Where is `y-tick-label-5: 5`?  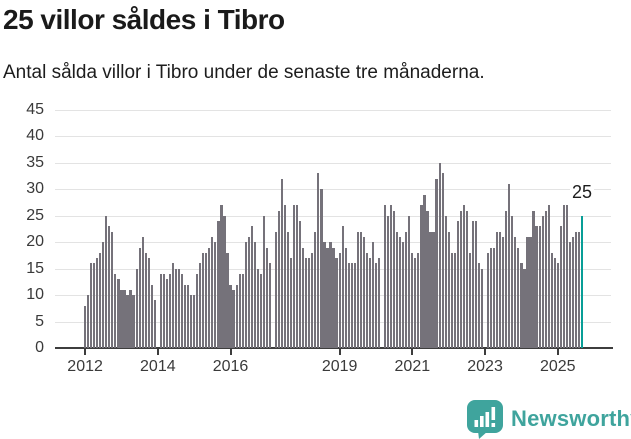
y-tick-label-5: 5 is located at coordinates (39, 321).